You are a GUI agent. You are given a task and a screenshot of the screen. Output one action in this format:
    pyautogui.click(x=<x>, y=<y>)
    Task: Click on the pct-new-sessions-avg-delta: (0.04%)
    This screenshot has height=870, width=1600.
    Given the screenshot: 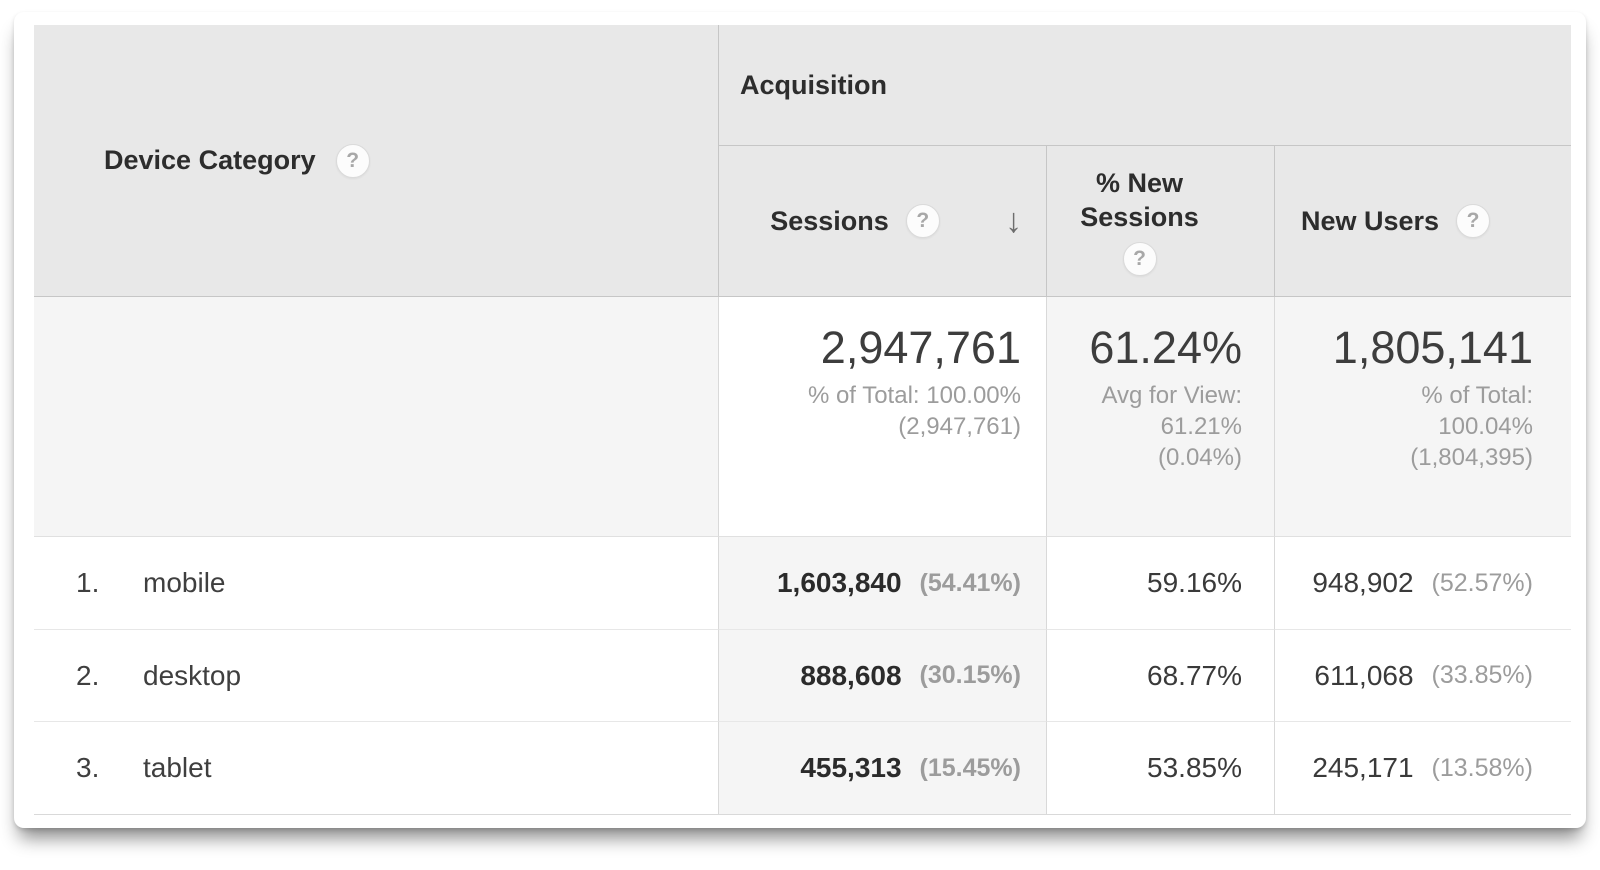 What is the action you would take?
    pyautogui.click(x=1199, y=457)
    